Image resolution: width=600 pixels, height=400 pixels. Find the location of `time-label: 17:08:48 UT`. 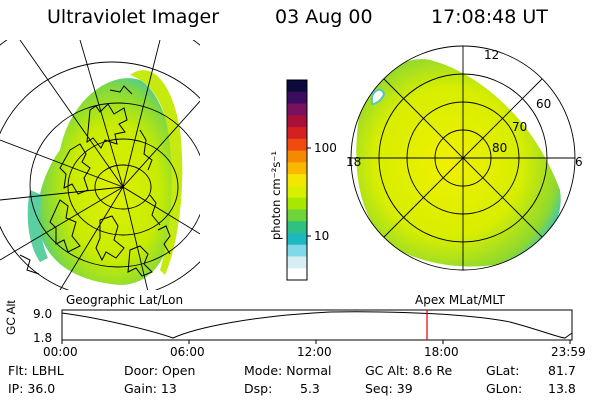

time-label: 17:08:48 UT is located at coordinates (489, 17).